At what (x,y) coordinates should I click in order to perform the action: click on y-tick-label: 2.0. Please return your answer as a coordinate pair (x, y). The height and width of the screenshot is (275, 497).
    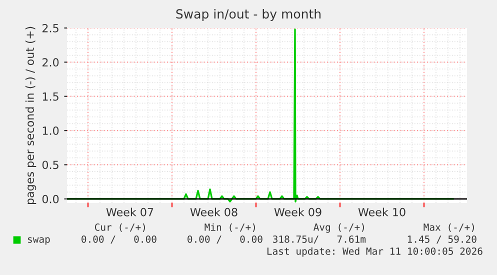
    Looking at the image, I should click on (50, 62).